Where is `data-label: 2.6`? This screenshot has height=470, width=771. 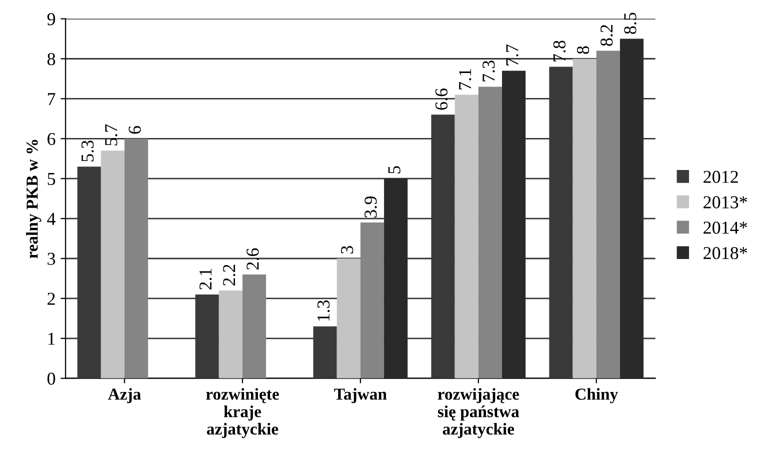
data-label: 2.6 is located at coordinates (252, 259).